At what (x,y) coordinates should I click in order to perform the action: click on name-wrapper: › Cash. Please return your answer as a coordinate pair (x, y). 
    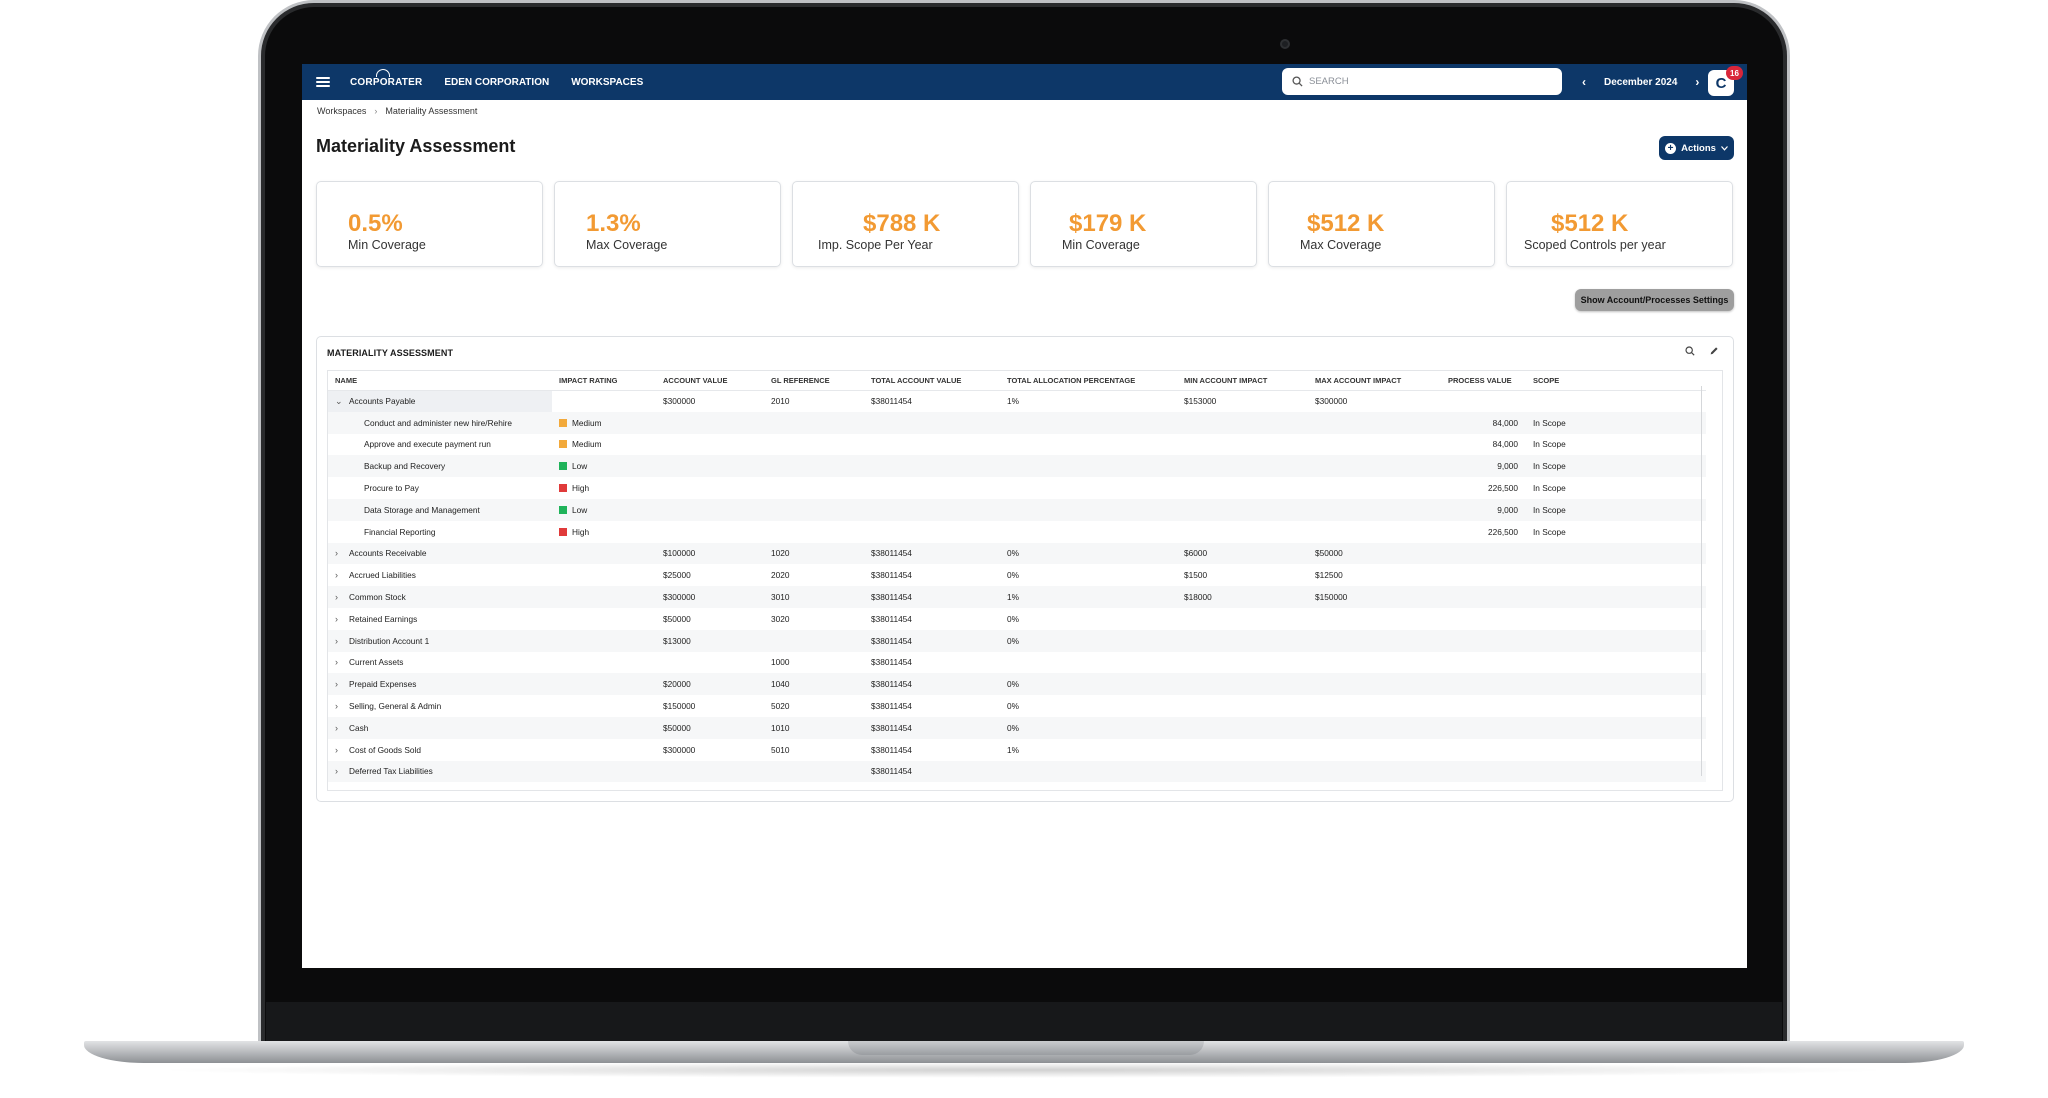
    Looking at the image, I should click on (443, 728).